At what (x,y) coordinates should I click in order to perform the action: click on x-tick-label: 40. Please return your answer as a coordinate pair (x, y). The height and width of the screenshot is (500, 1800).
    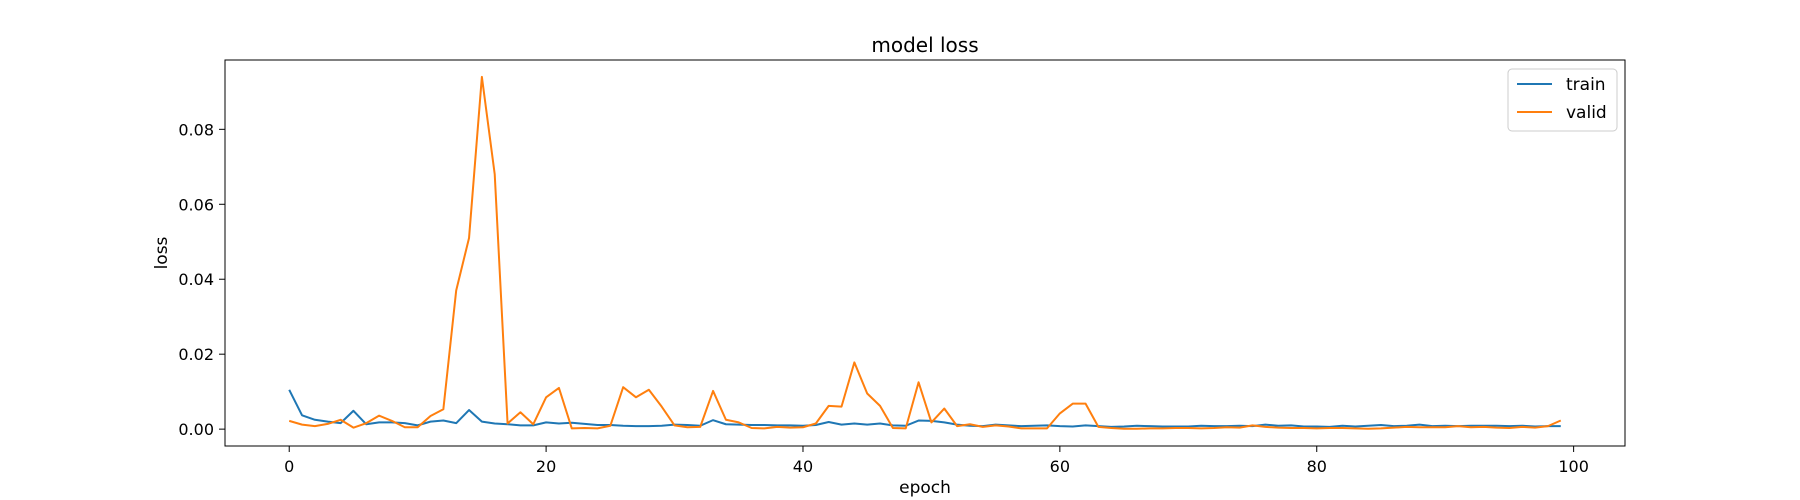
    Looking at the image, I should click on (803, 466).